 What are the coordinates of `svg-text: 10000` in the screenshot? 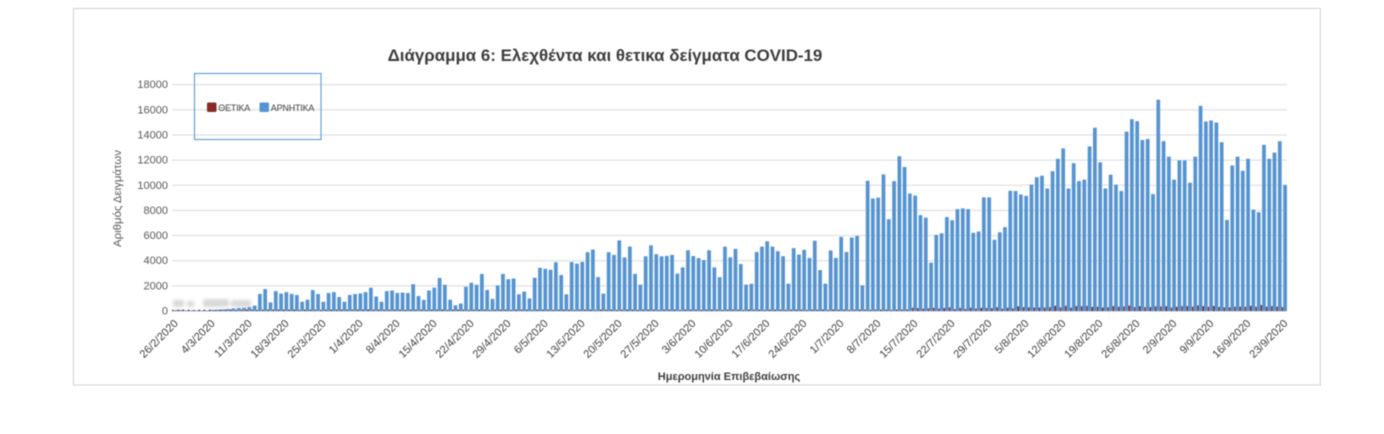 It's located at (152, 186).